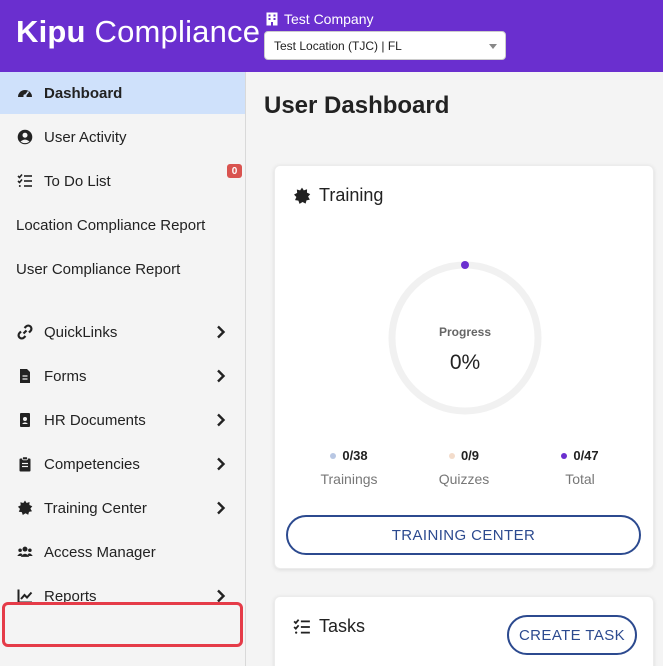 This screenshot has height=666, width=663. I want to click on sidebar-item-hr-documents: HR Documents, so click(122, 420).